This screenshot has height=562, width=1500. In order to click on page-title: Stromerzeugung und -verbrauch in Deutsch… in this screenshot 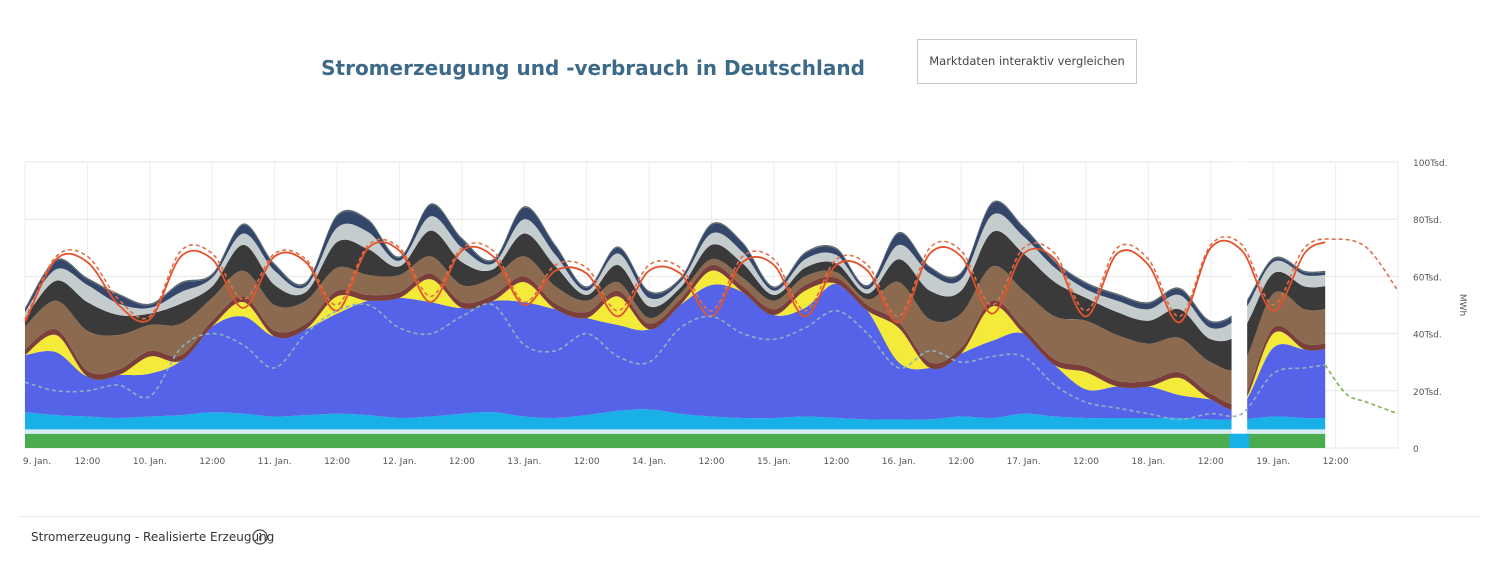, I will do `click(593, 68)`.